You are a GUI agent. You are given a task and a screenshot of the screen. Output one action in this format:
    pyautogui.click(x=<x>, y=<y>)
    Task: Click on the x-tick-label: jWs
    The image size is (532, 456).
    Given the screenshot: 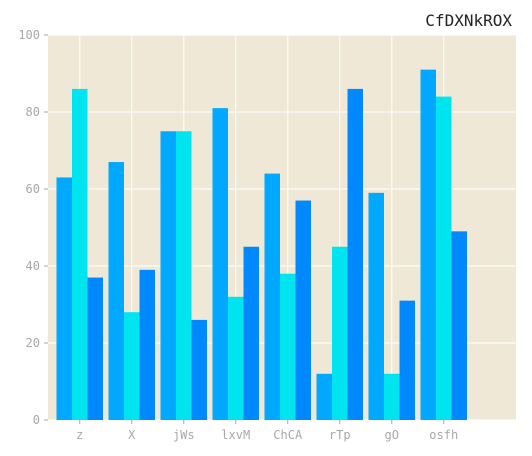 What is the action you would take?
    pyautogui.click(x=184, y=435)
    